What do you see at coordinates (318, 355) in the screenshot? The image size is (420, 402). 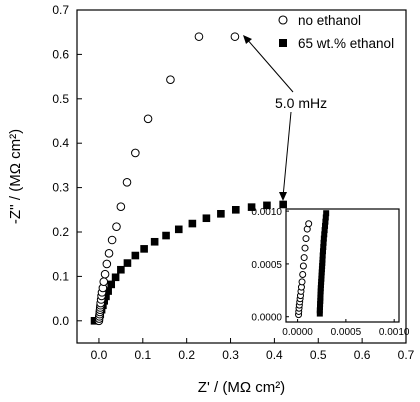 I see `main-x-tick-label-5: 0.5` at bounding box center [318, 355].